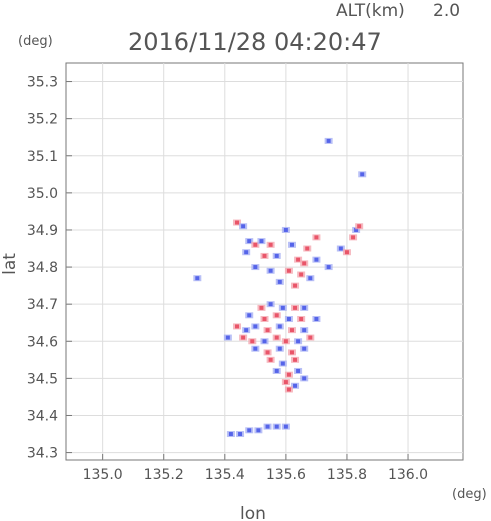 This screenshot has width=491, height=521. Describe the element at coordinates (469, 494) in the screenshot. I see `x-axis-unit: (deg)` at that location.